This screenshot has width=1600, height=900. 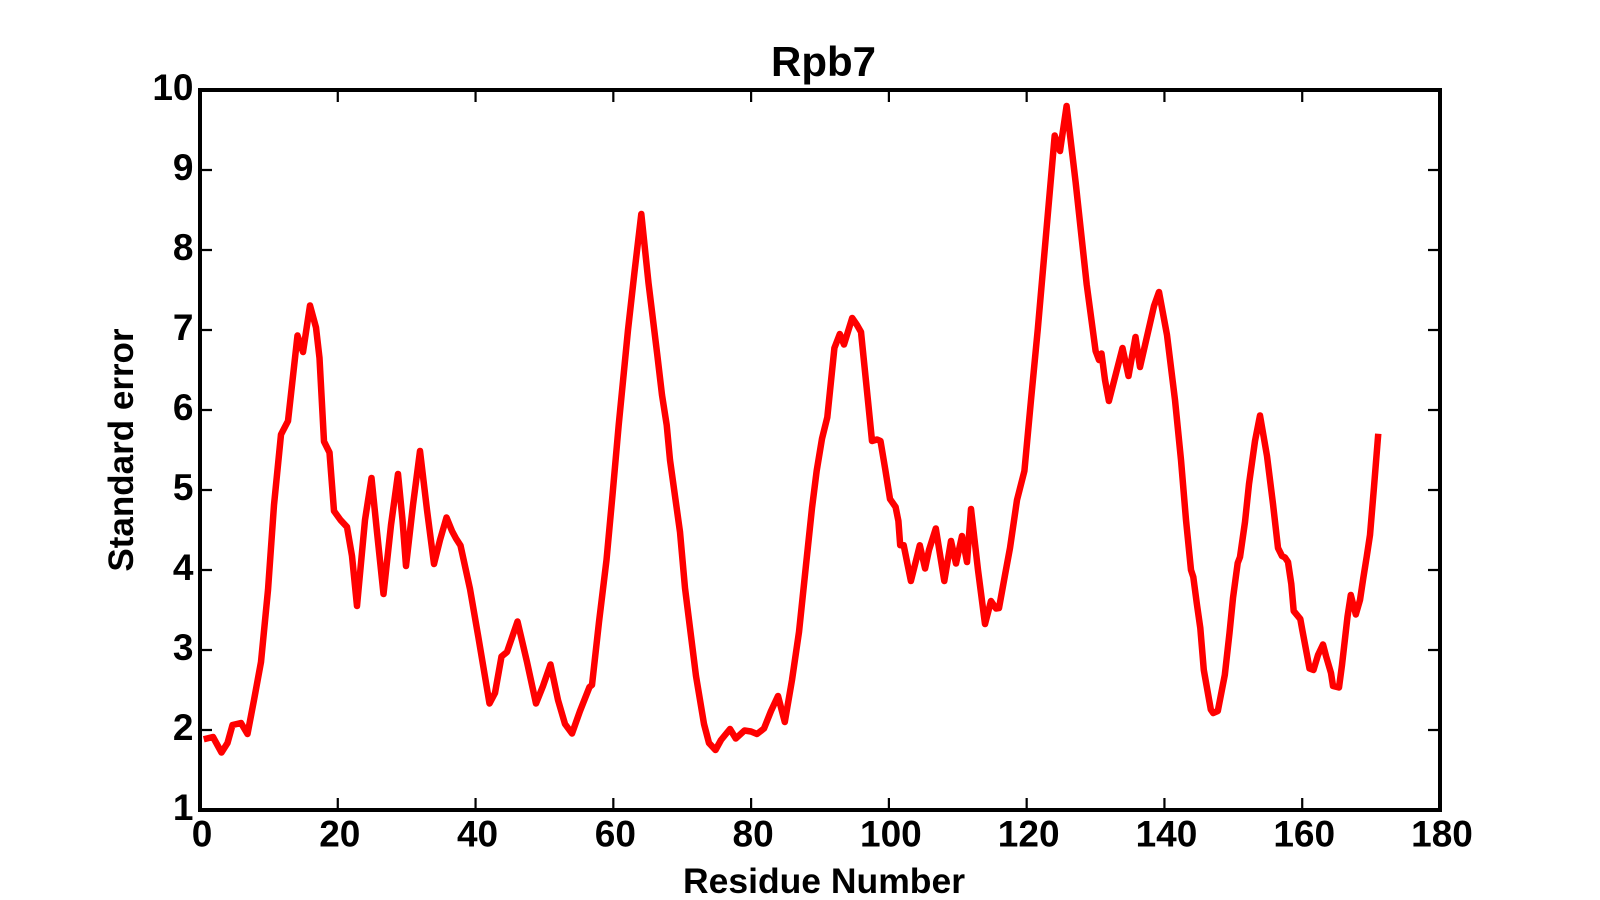 What do you see at coordinates (1167, 834) in the screenshot?
I see `svg-text: 140` at bounding box center [1167, 834].